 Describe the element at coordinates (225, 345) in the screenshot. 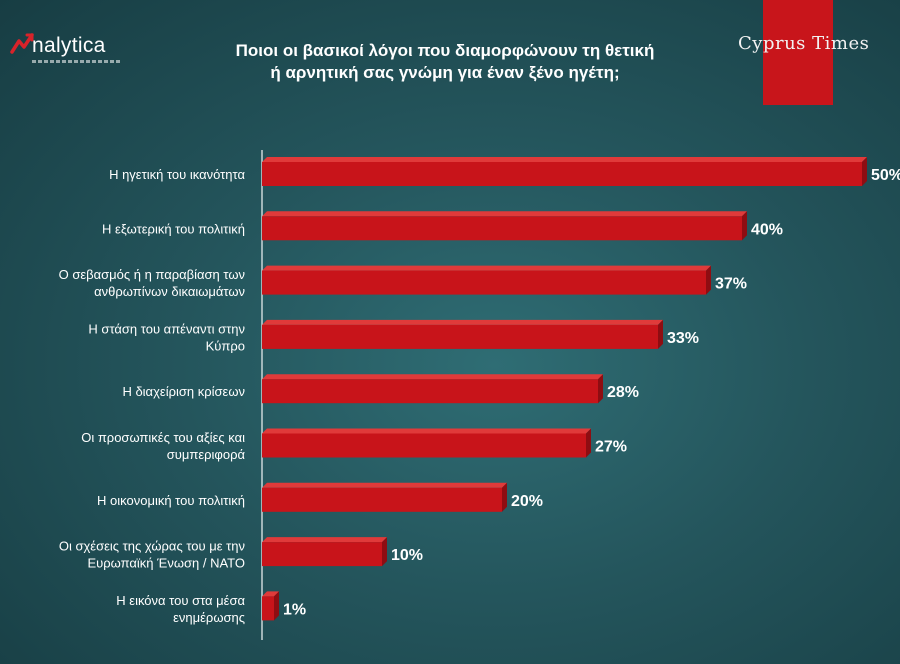

I see `category-label-line: Κύπρο` at that location.